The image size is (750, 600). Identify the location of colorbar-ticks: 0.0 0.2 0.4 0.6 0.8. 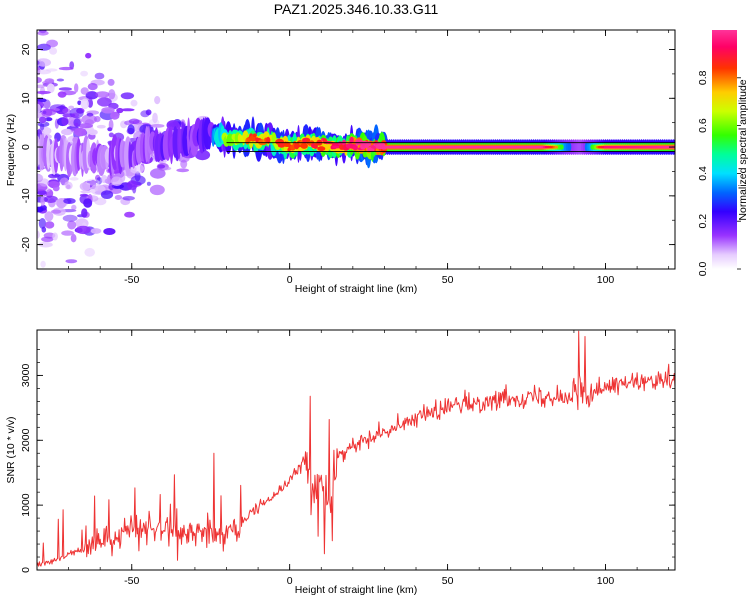
(719, 173).